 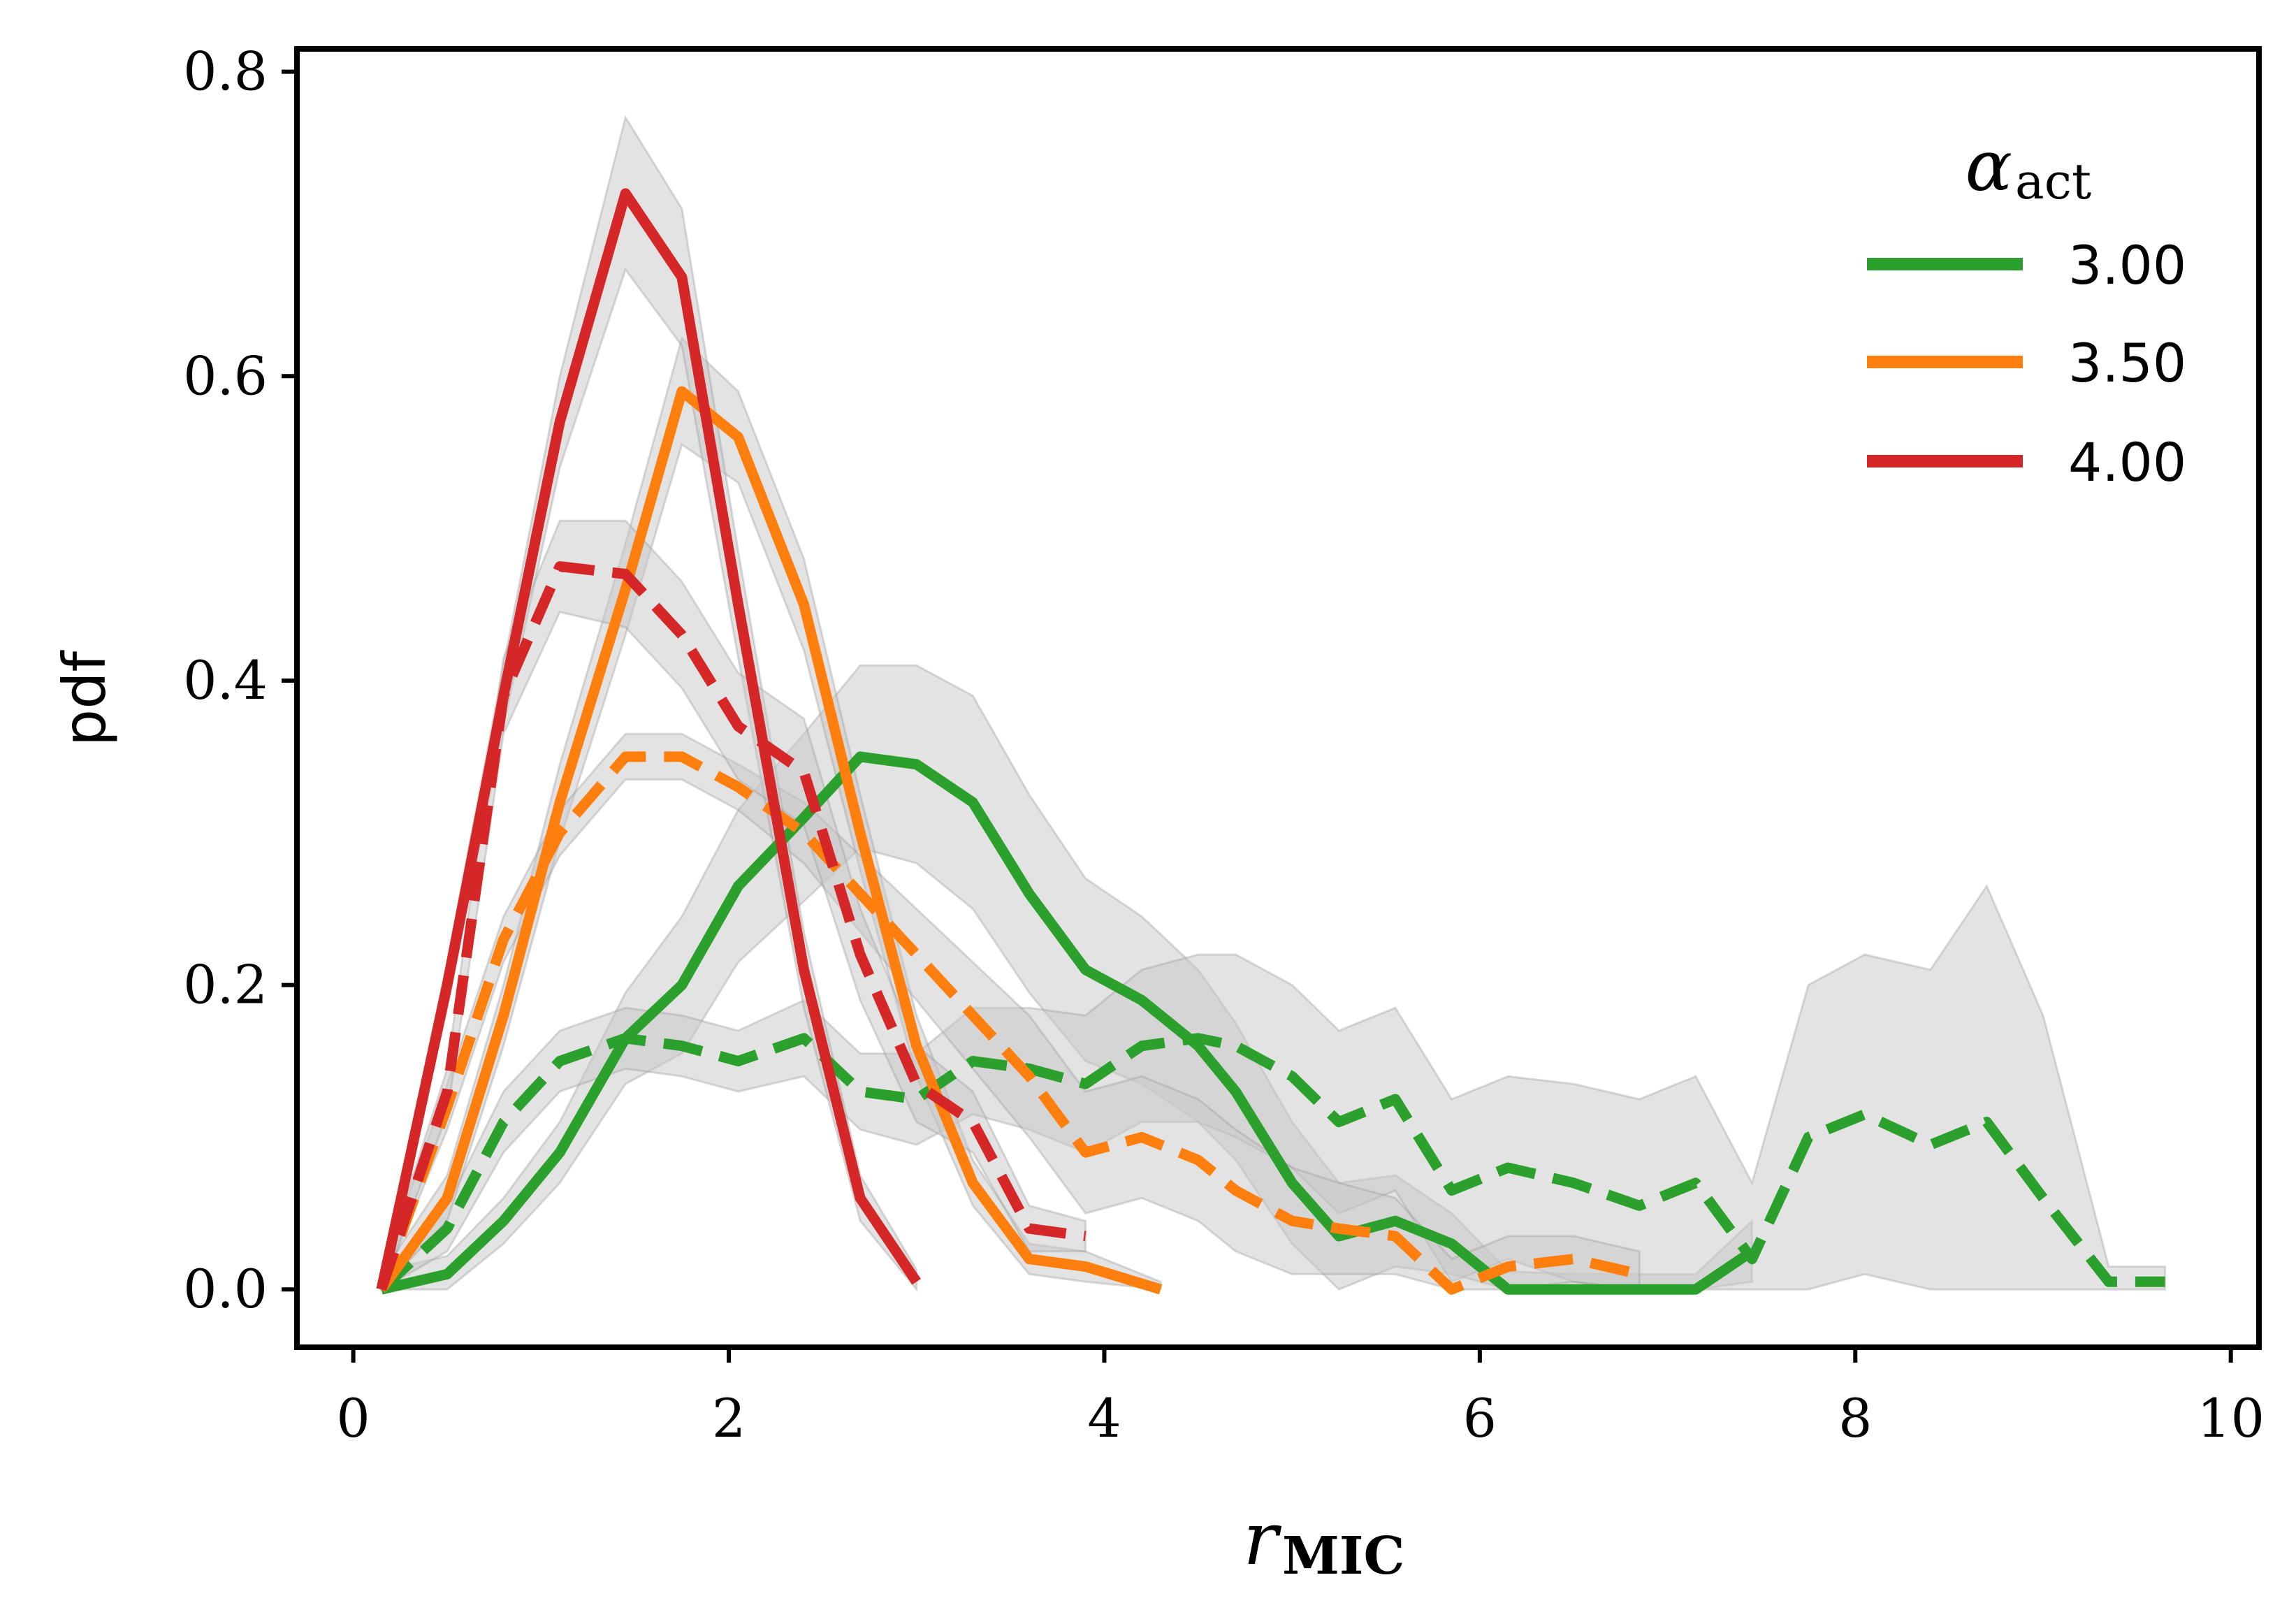 I want to click on x-tick-label: 10, so click(x=2231, y=1418).